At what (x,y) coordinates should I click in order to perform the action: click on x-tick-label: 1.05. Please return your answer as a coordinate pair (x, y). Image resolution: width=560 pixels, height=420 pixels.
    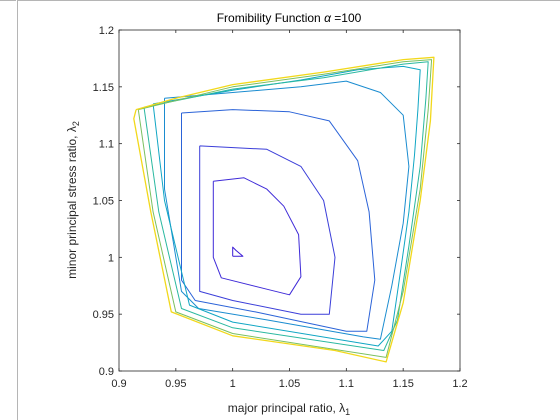
    Looking at the image, I should click on (289, 384).